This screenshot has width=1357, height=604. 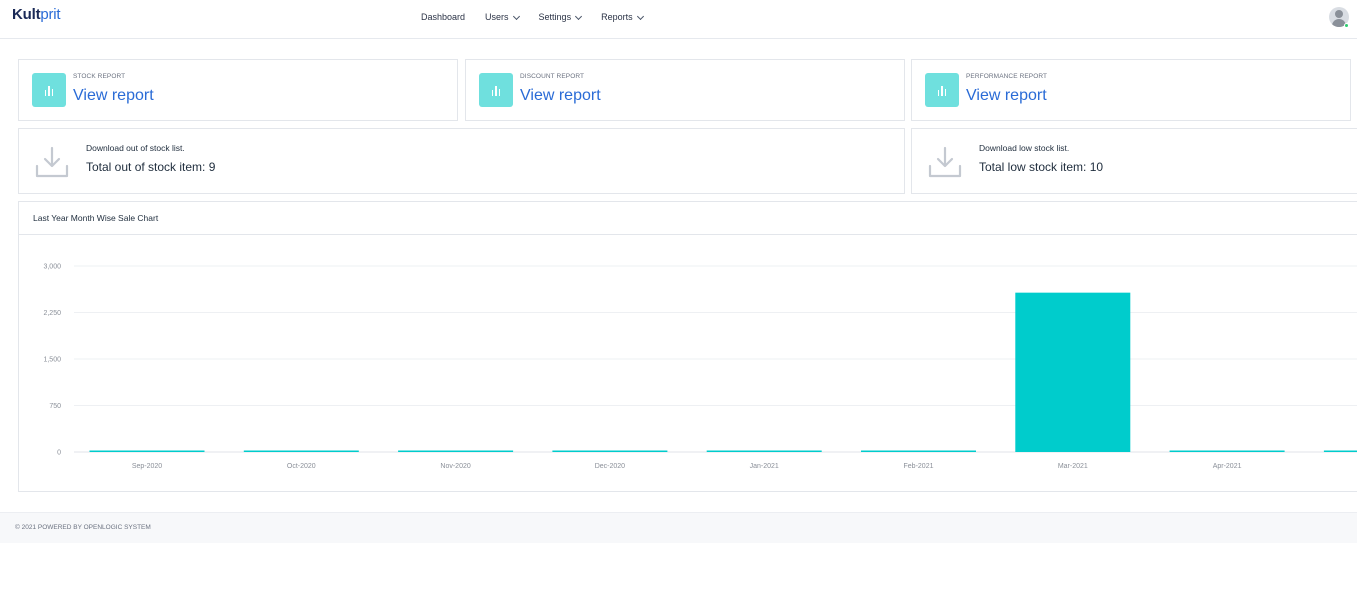 I want to click on brand-logo: Kultprit, so click(x=36, y=14).